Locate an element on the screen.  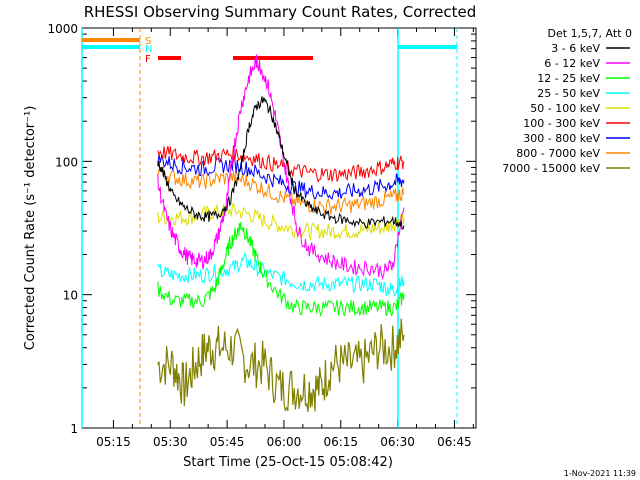
y-tick-label: 1 is located at coordinates (74, 429).